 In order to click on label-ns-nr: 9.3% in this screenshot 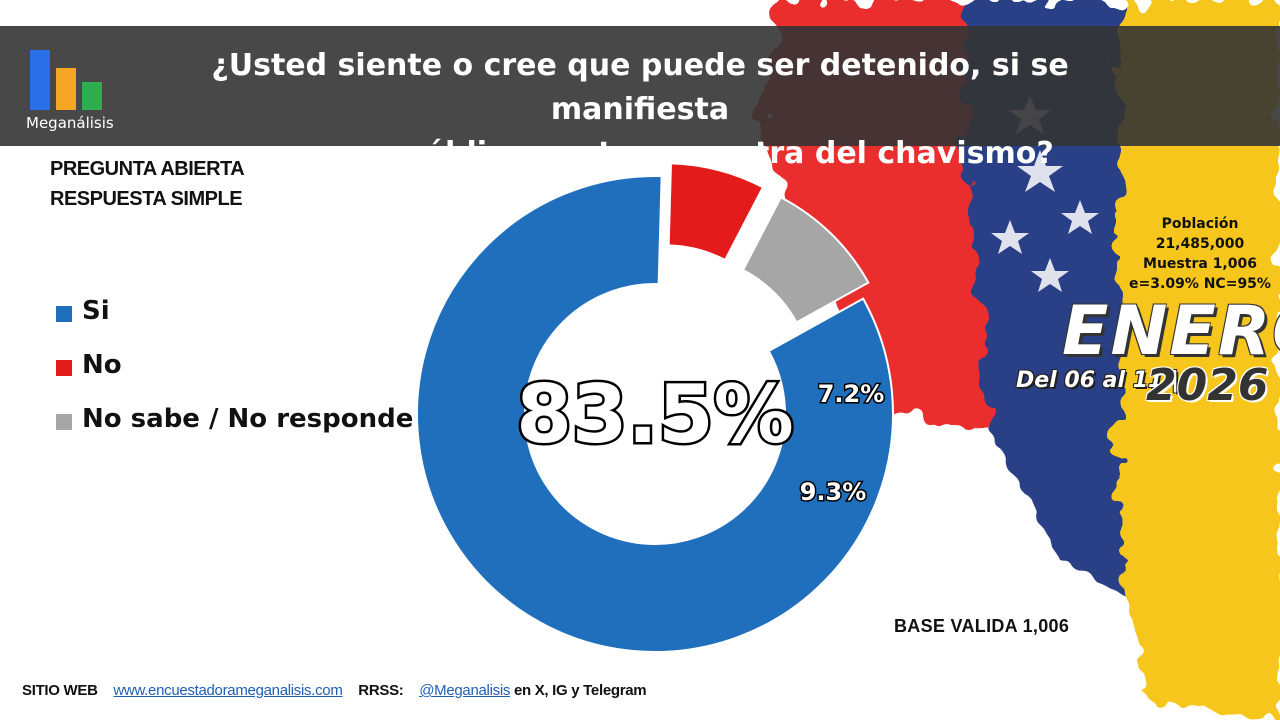, I will do `click(833, 492)`.